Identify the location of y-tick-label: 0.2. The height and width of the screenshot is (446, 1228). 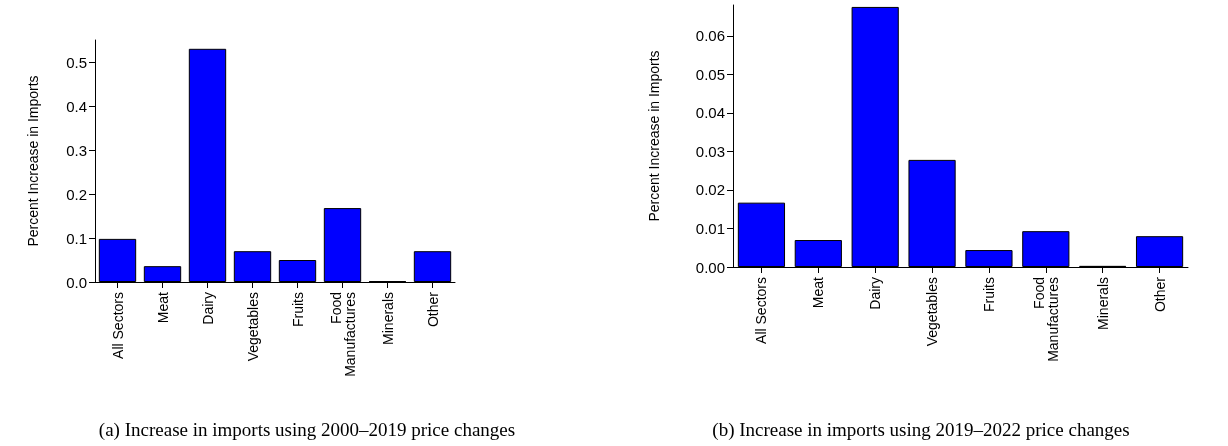
(76, 194).